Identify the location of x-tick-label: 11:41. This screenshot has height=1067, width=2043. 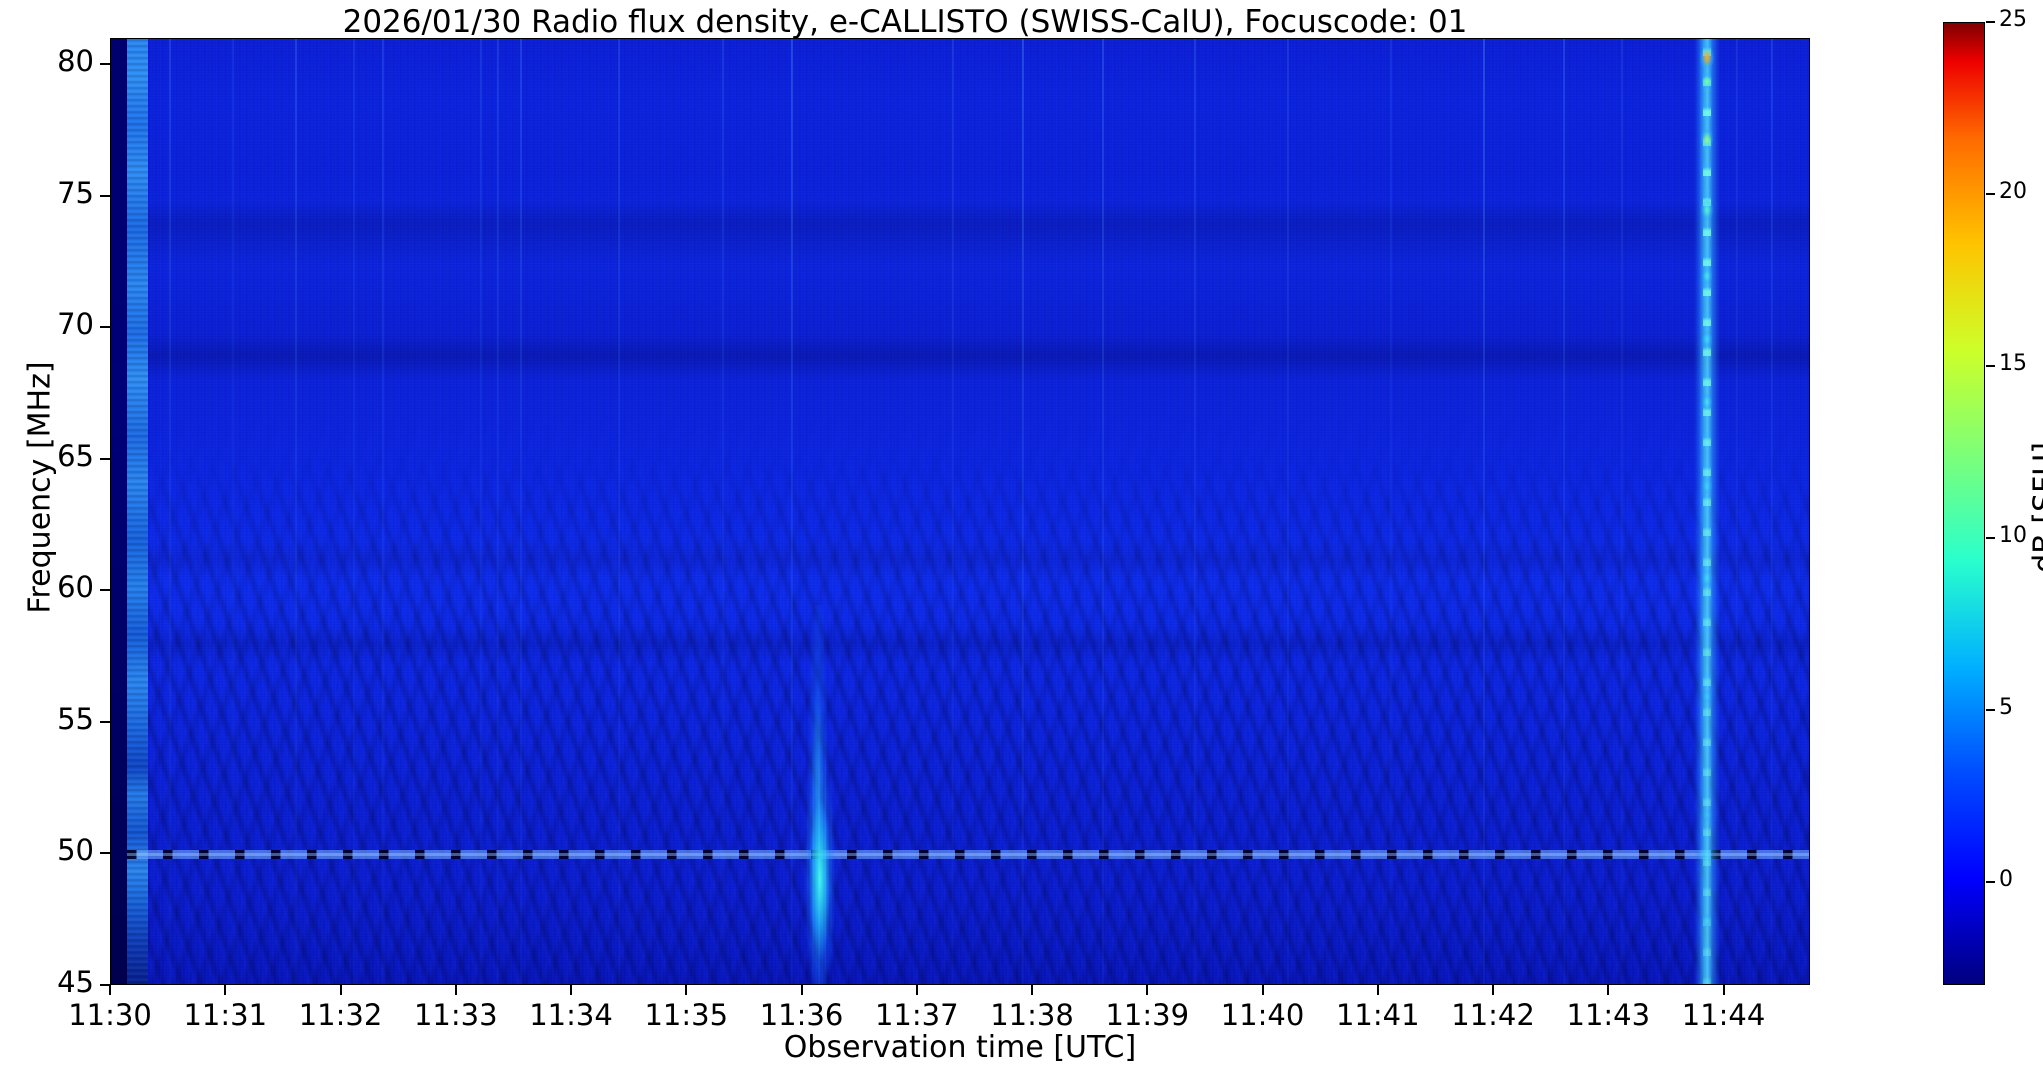
(1377, 1015).